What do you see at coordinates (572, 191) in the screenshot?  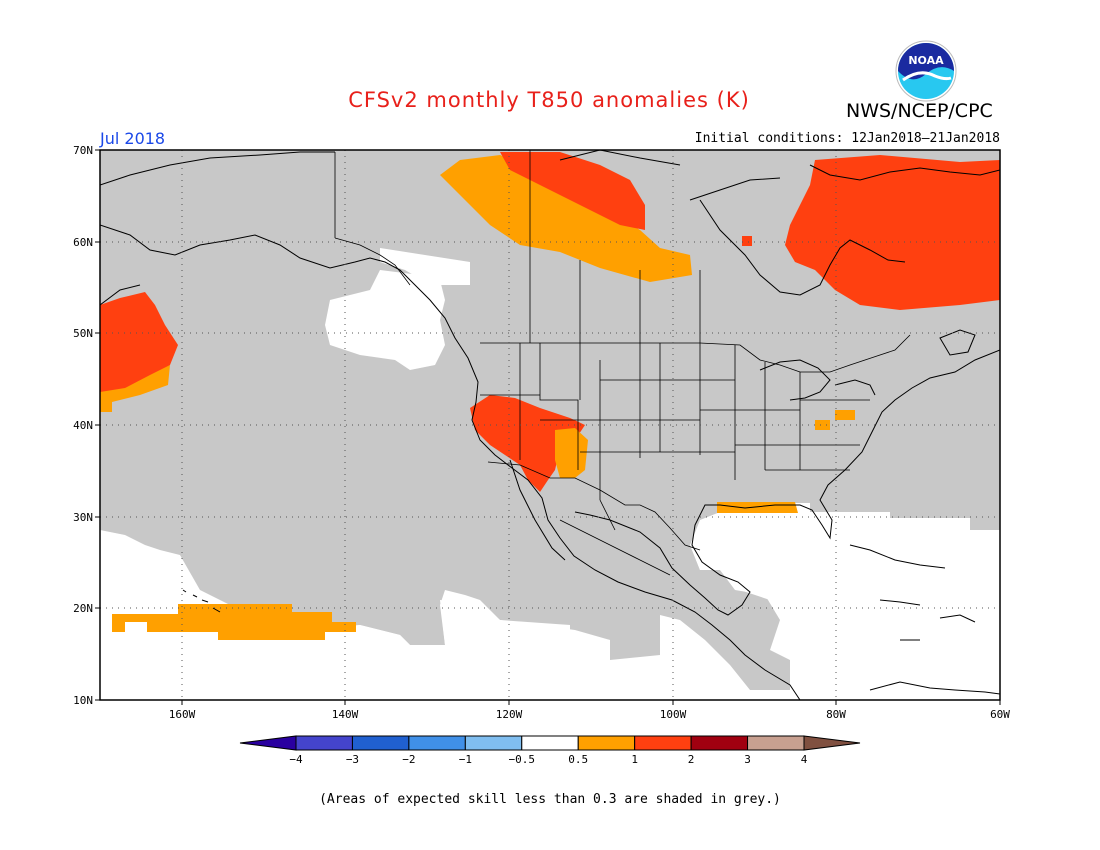 I see `anomaly-patch-beaufort-red` at bounding box center [572, 191].